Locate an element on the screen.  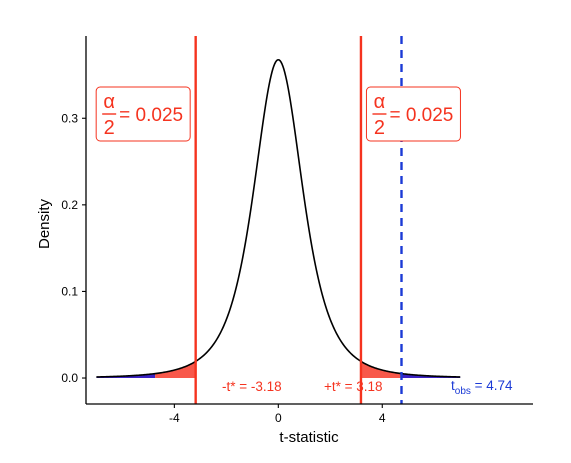
alpha-box-1: α 2= 0.025 is located at coordinates (413, 114).